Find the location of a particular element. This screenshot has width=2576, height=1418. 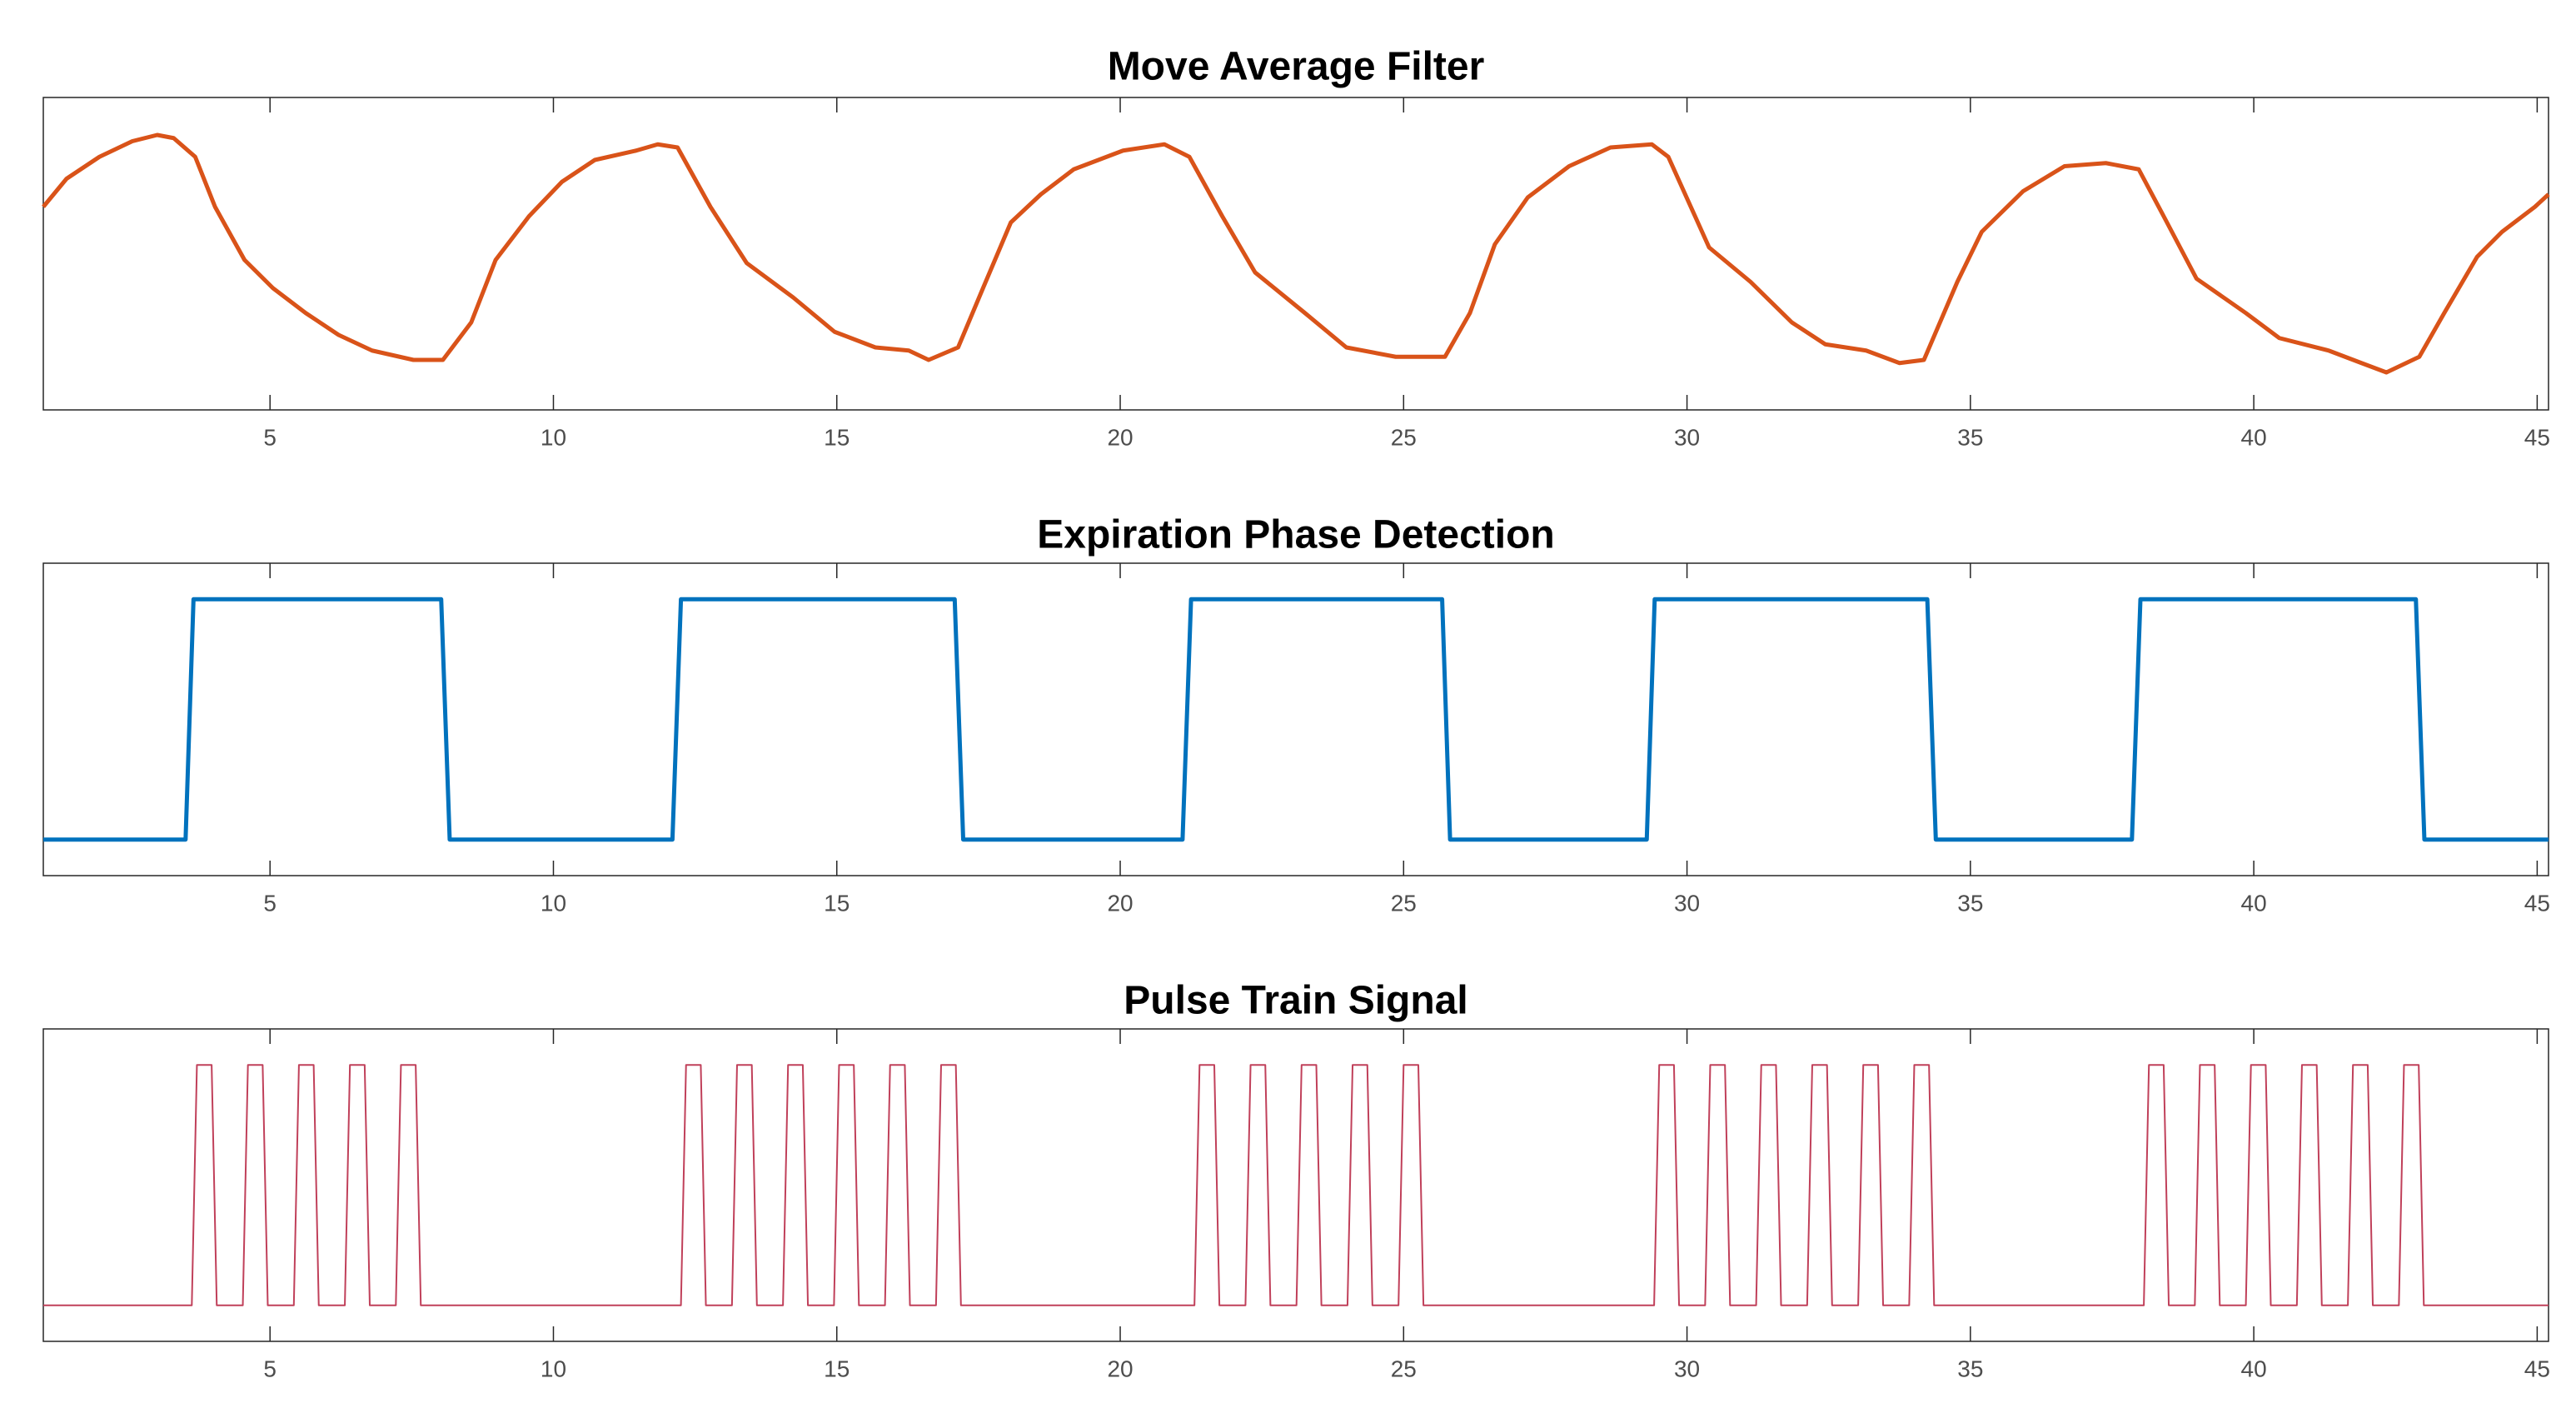

chart-title: Pulse Train Signal is located at coordinates (1295, 1001).